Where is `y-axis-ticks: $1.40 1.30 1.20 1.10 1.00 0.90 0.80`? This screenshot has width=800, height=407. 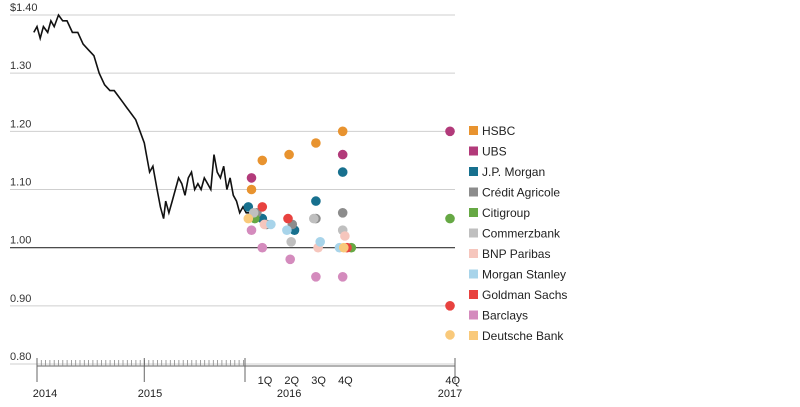 y-axis-ticks: $1.40 1.30 1.20 1.10 1.00 0.90 0.80 is located at coordinates (24, 182).